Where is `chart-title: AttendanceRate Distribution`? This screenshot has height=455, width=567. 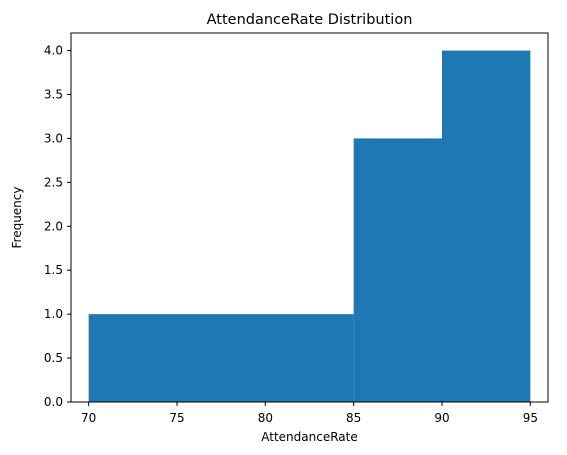 chart-title: AttendanceRate Distribution is located at coordinates (310, 20).